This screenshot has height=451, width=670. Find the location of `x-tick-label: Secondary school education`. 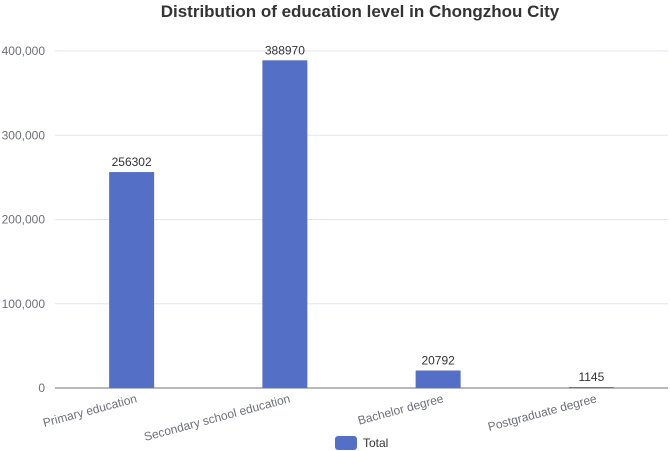

x-tick-label: Secondary school education is located at coordinates (216, 417).